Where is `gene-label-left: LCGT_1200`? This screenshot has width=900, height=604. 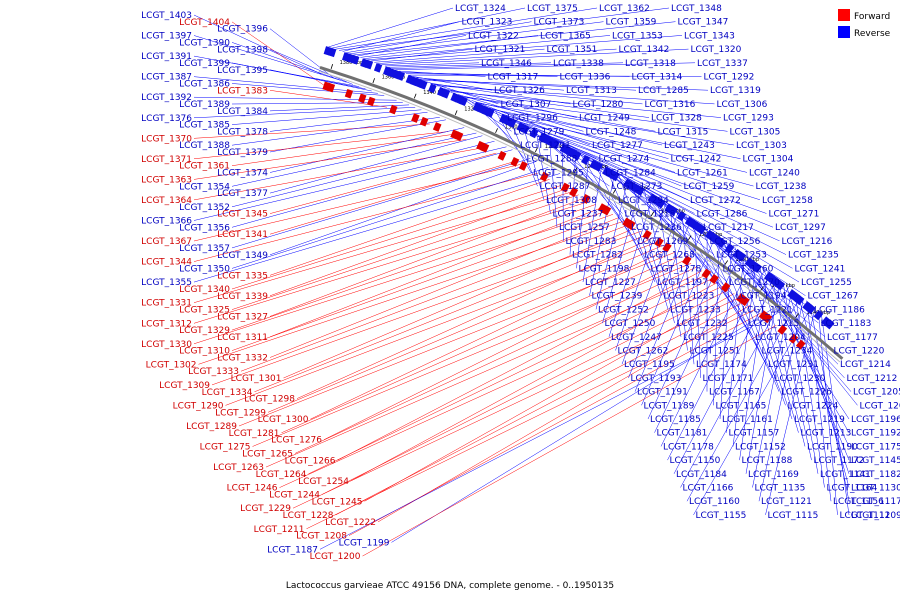
gene-label-left: LCGT_1200 is located at coordinates (335, 557).